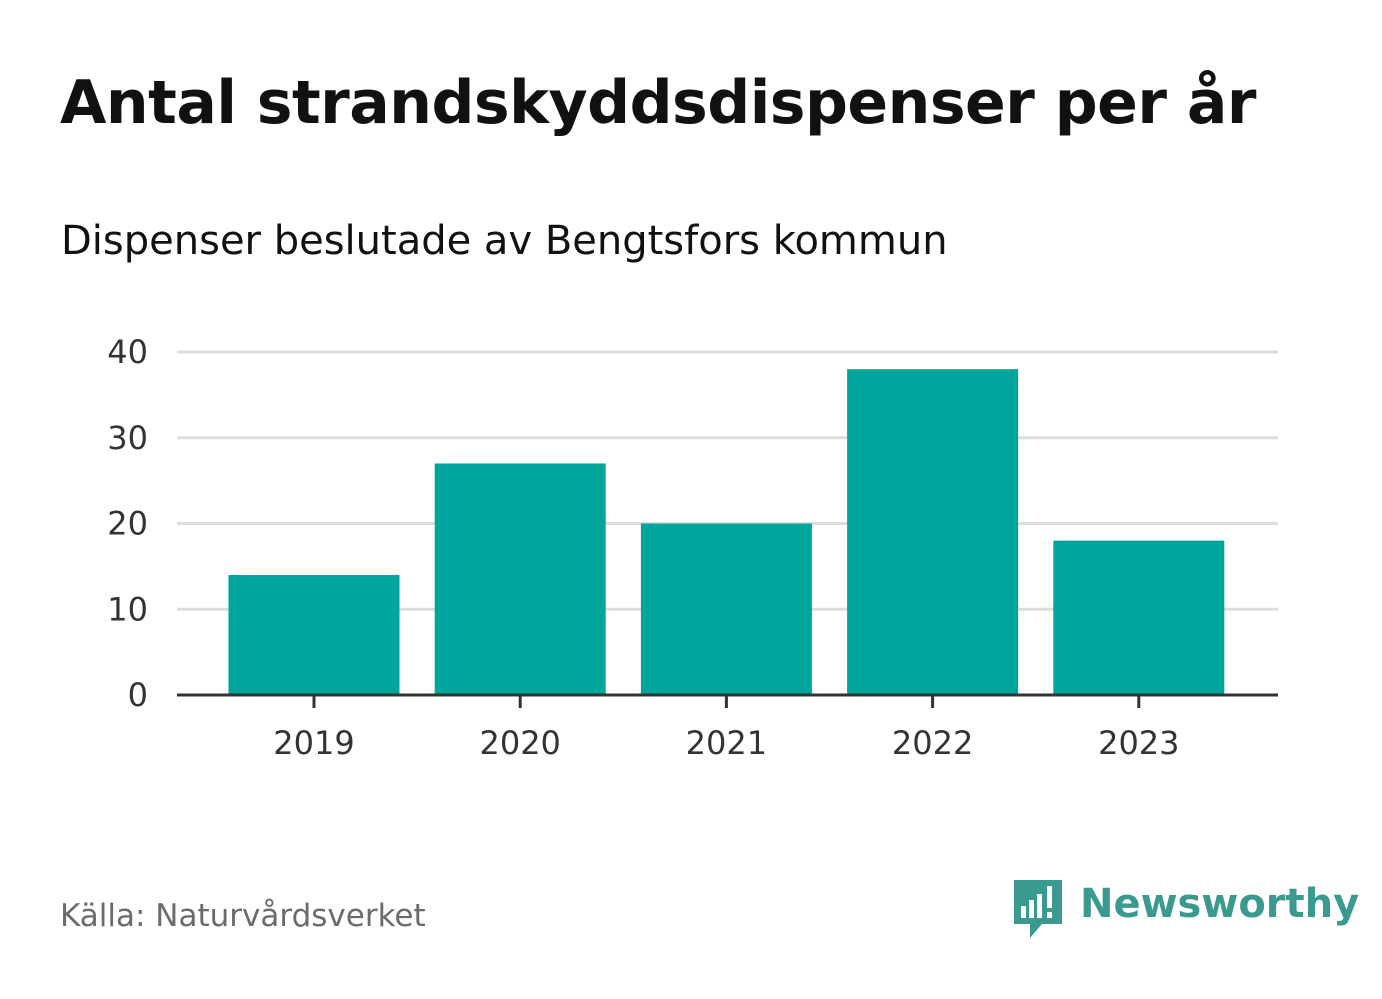  I want to click on newsworthy-logo-icon, so click(1038, 909).